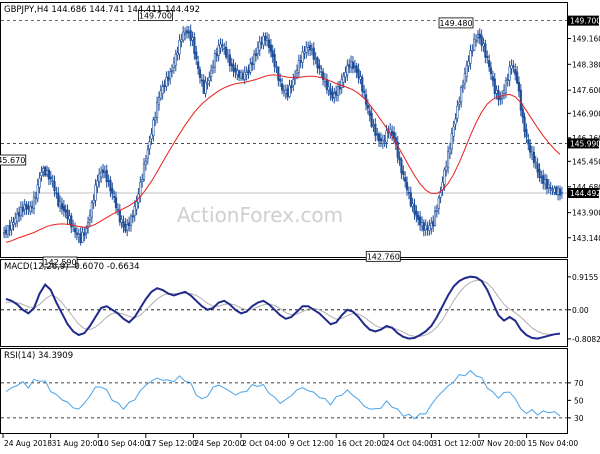 This screenshot has height=454, width=600. Describe the element at coordinates (585, 143) in the screenshot. I see `price-right-label: 145.990` at that location.